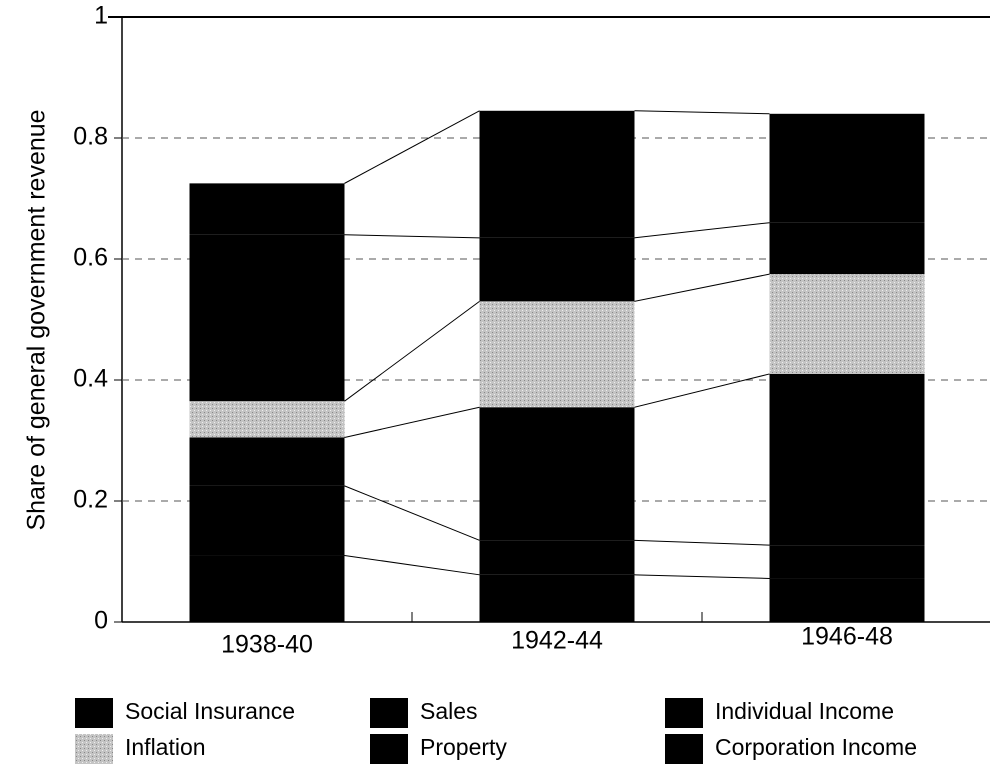 This screenshot has height=766, width=990. I want to click on y-tick-label: 0.6, so click(90, 258).